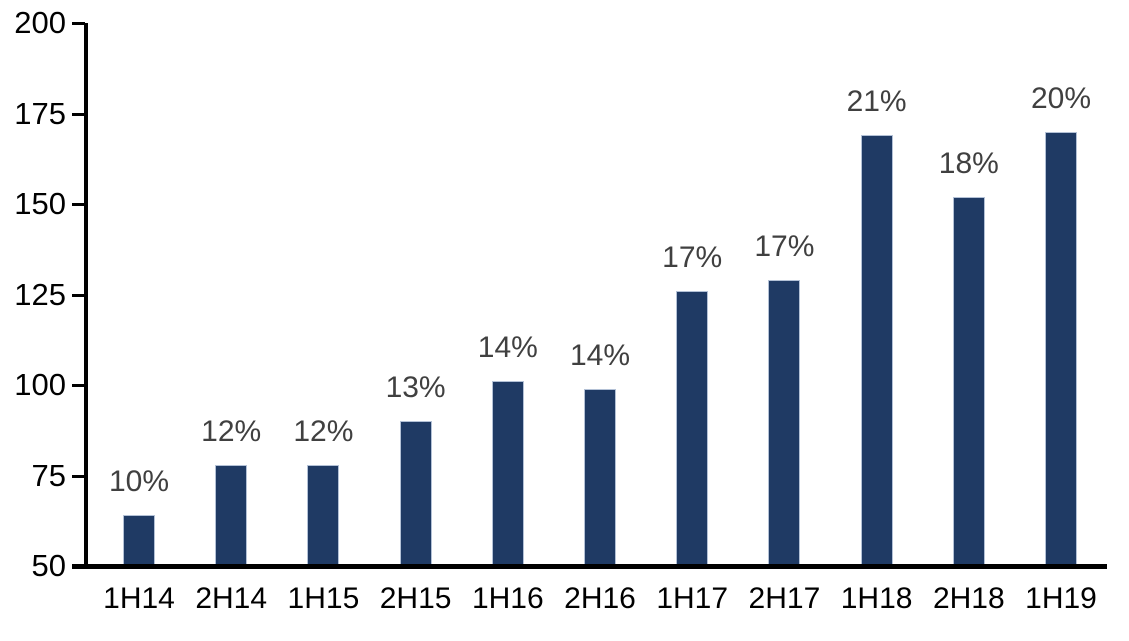 This screenshot has width=1129, height=641. Describe the element at coordinates (784, 598) in the screenshot. I see `x-tick-label: 2H17` at that location.